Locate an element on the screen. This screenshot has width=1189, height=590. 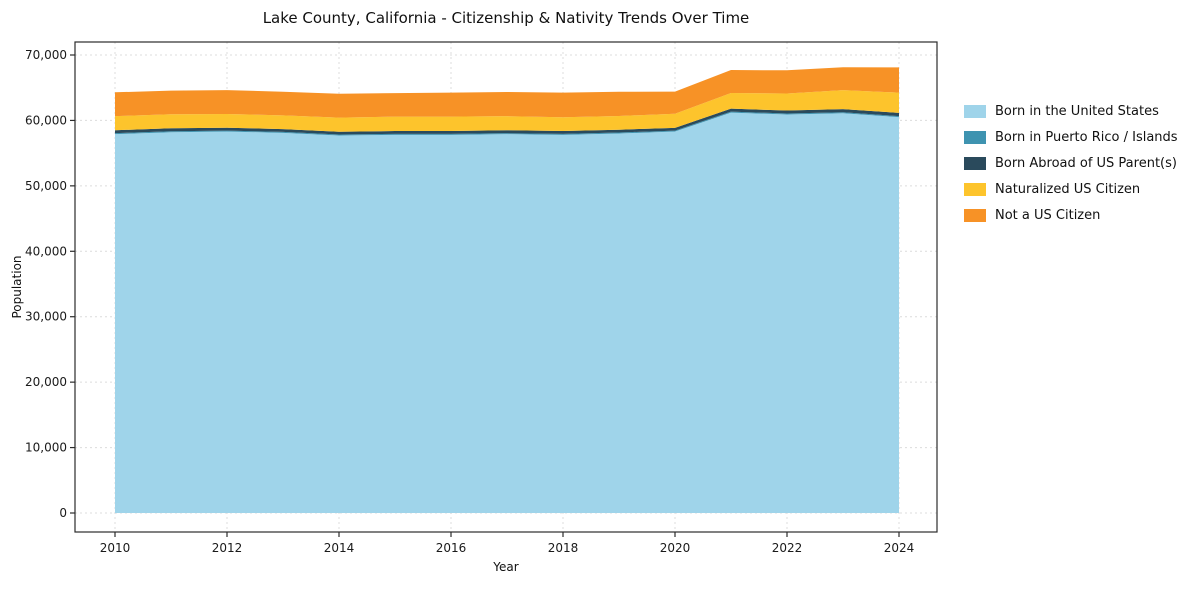
x-axis: 2010 2012 2014 2016 2018 2020 2022 2024 is located at coordinates (507, 543).